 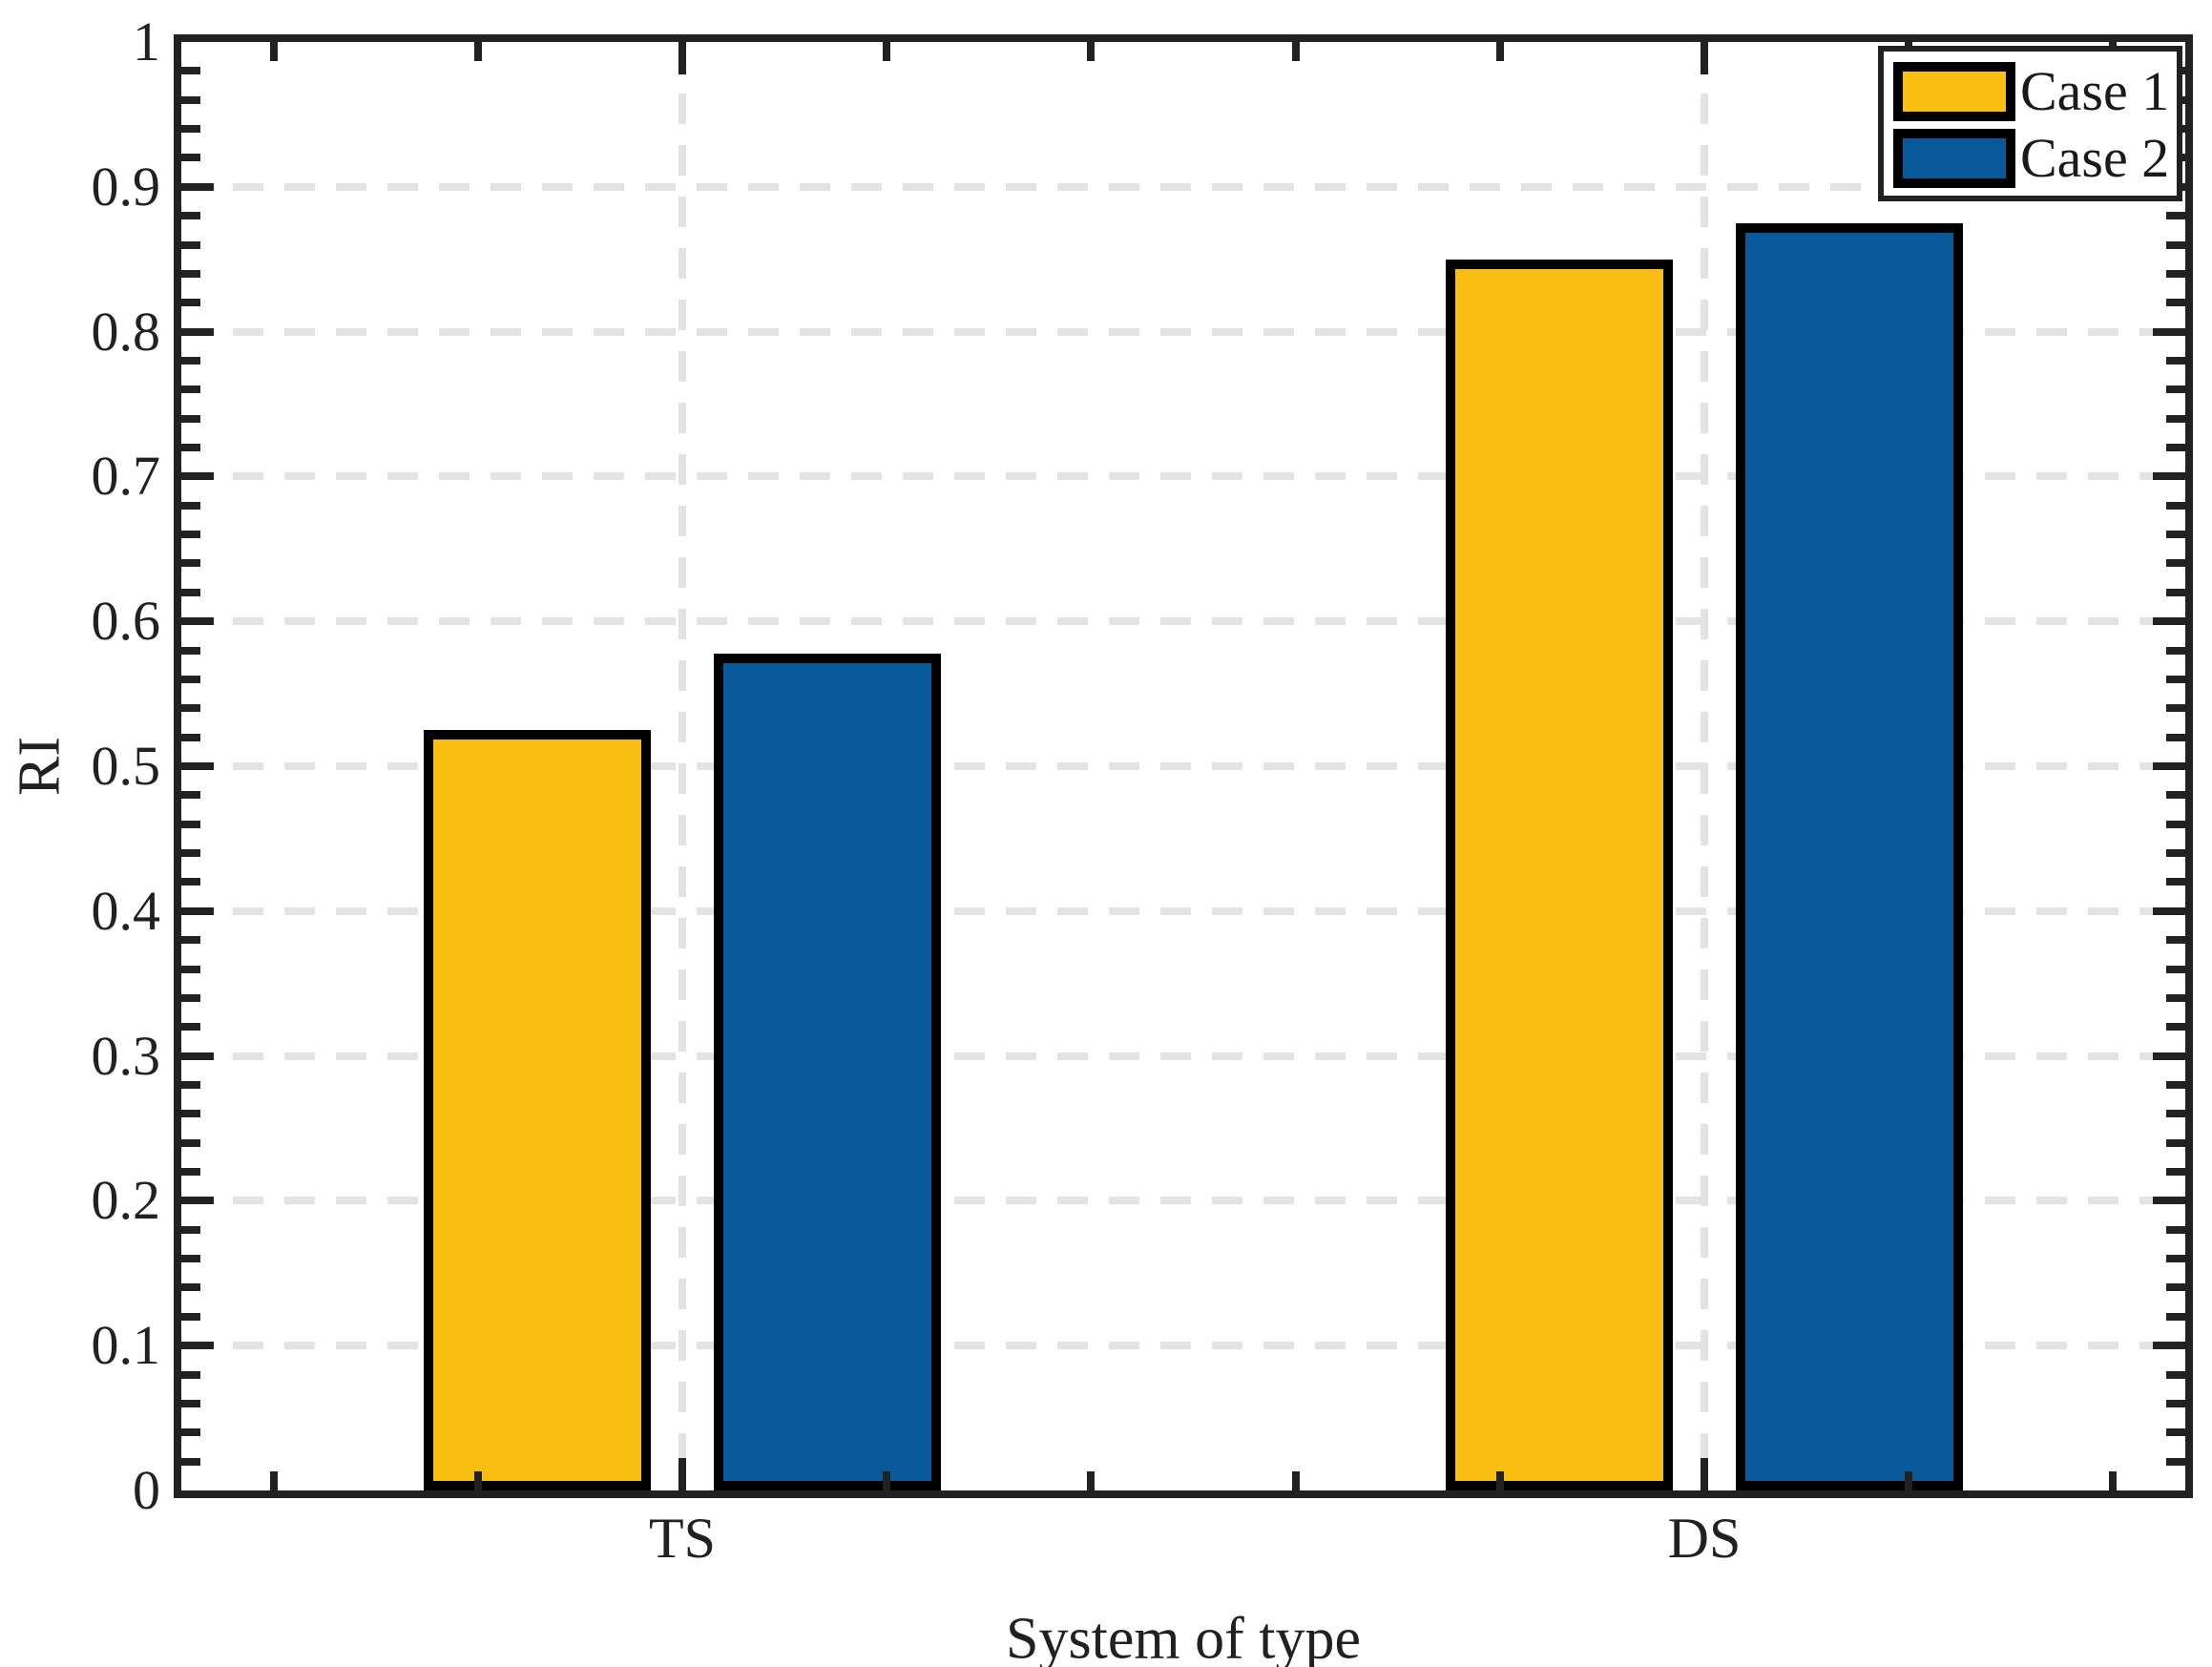 What do you see at coordinates (126, 621) in the screenshot?
I see `y-tick-label: 0.6` at bounding box center [126, 621].